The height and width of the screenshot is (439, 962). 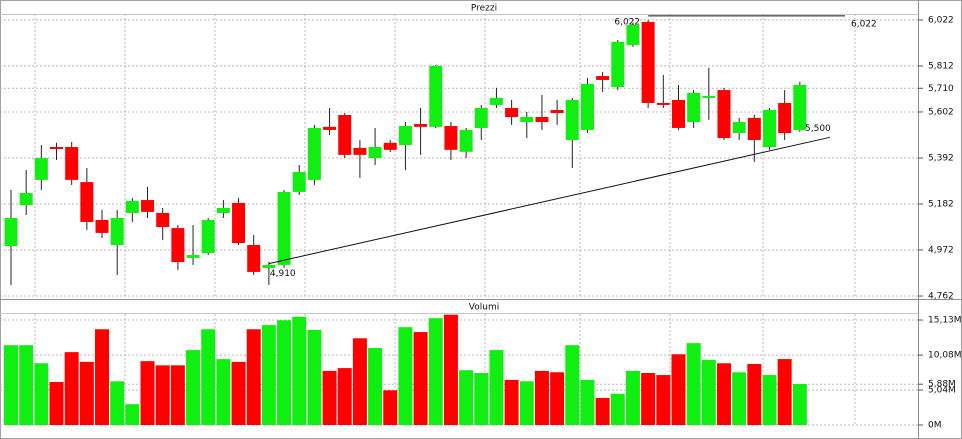 What do you see at coordinates (945, 321) in the screenshot?
I see `y-tick-label: 15,13M` at bounding box center [945, 321].